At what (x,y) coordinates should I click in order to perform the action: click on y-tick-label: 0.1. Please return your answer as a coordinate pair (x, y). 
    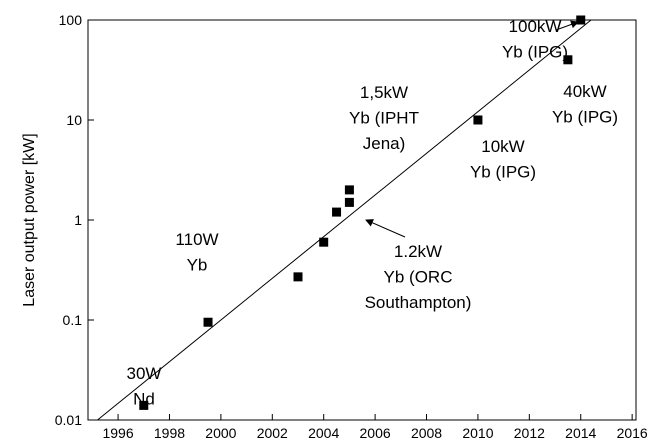
    Looking at the image, I should click on (73, 320).